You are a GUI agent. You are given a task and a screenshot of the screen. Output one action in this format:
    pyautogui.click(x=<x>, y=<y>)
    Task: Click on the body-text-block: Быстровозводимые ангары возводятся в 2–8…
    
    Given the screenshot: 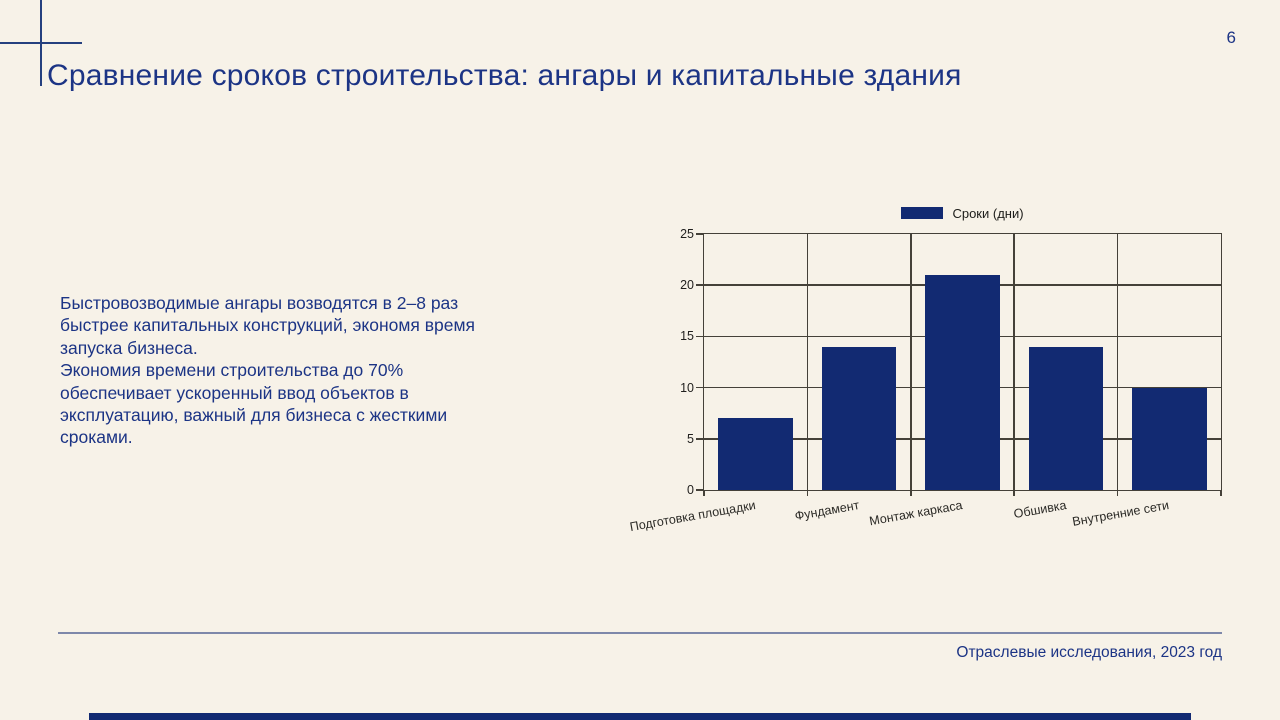 What is the action you would take?
    pyautogui.click(x=289, y=370)
    